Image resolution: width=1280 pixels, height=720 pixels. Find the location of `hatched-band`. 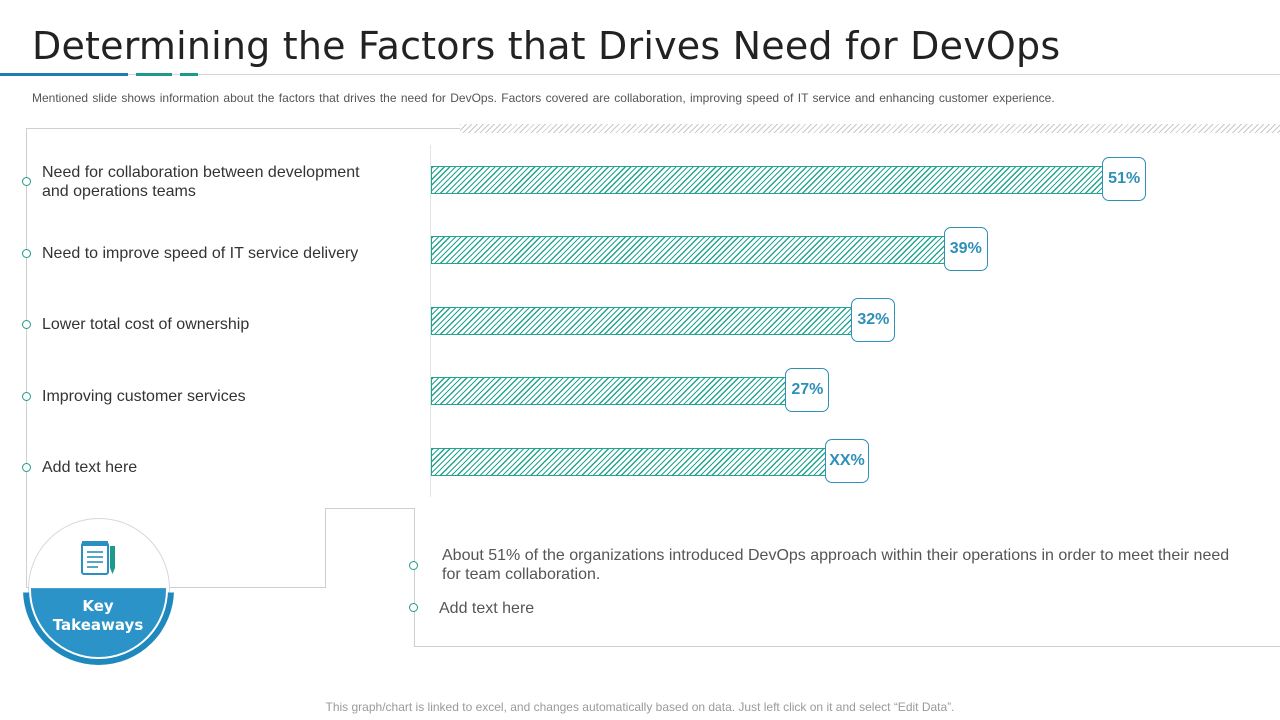

hatched-band is located at coordinates (870, 128).